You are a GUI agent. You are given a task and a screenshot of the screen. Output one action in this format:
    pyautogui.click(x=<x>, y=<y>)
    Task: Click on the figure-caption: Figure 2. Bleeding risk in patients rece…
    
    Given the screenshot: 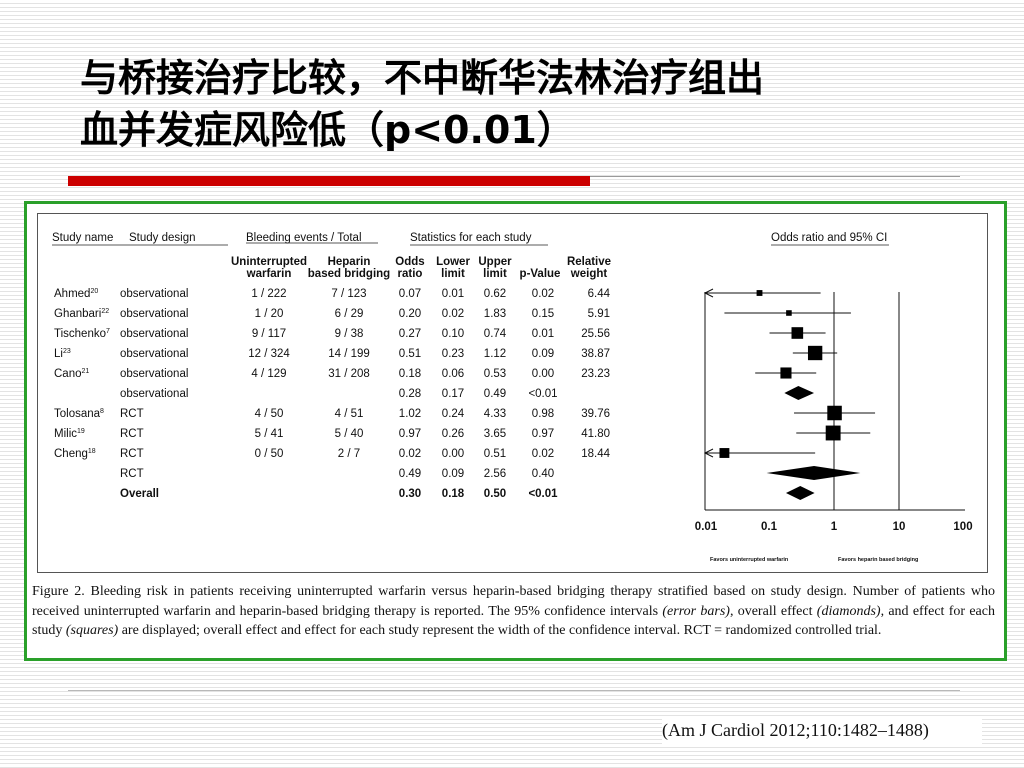 What is the action you would take?
    pyautogui.click(x=513, y=611)
    